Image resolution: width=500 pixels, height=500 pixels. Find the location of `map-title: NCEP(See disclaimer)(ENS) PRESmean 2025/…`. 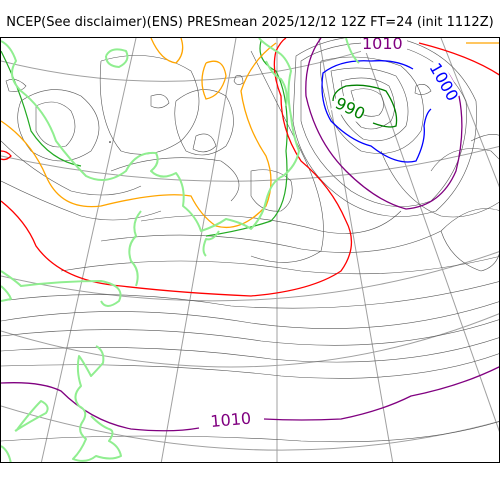

map-title: NCEP(See disclaimer)(ENS) PRESmean 2025/… is located at coordinates (250, 22).